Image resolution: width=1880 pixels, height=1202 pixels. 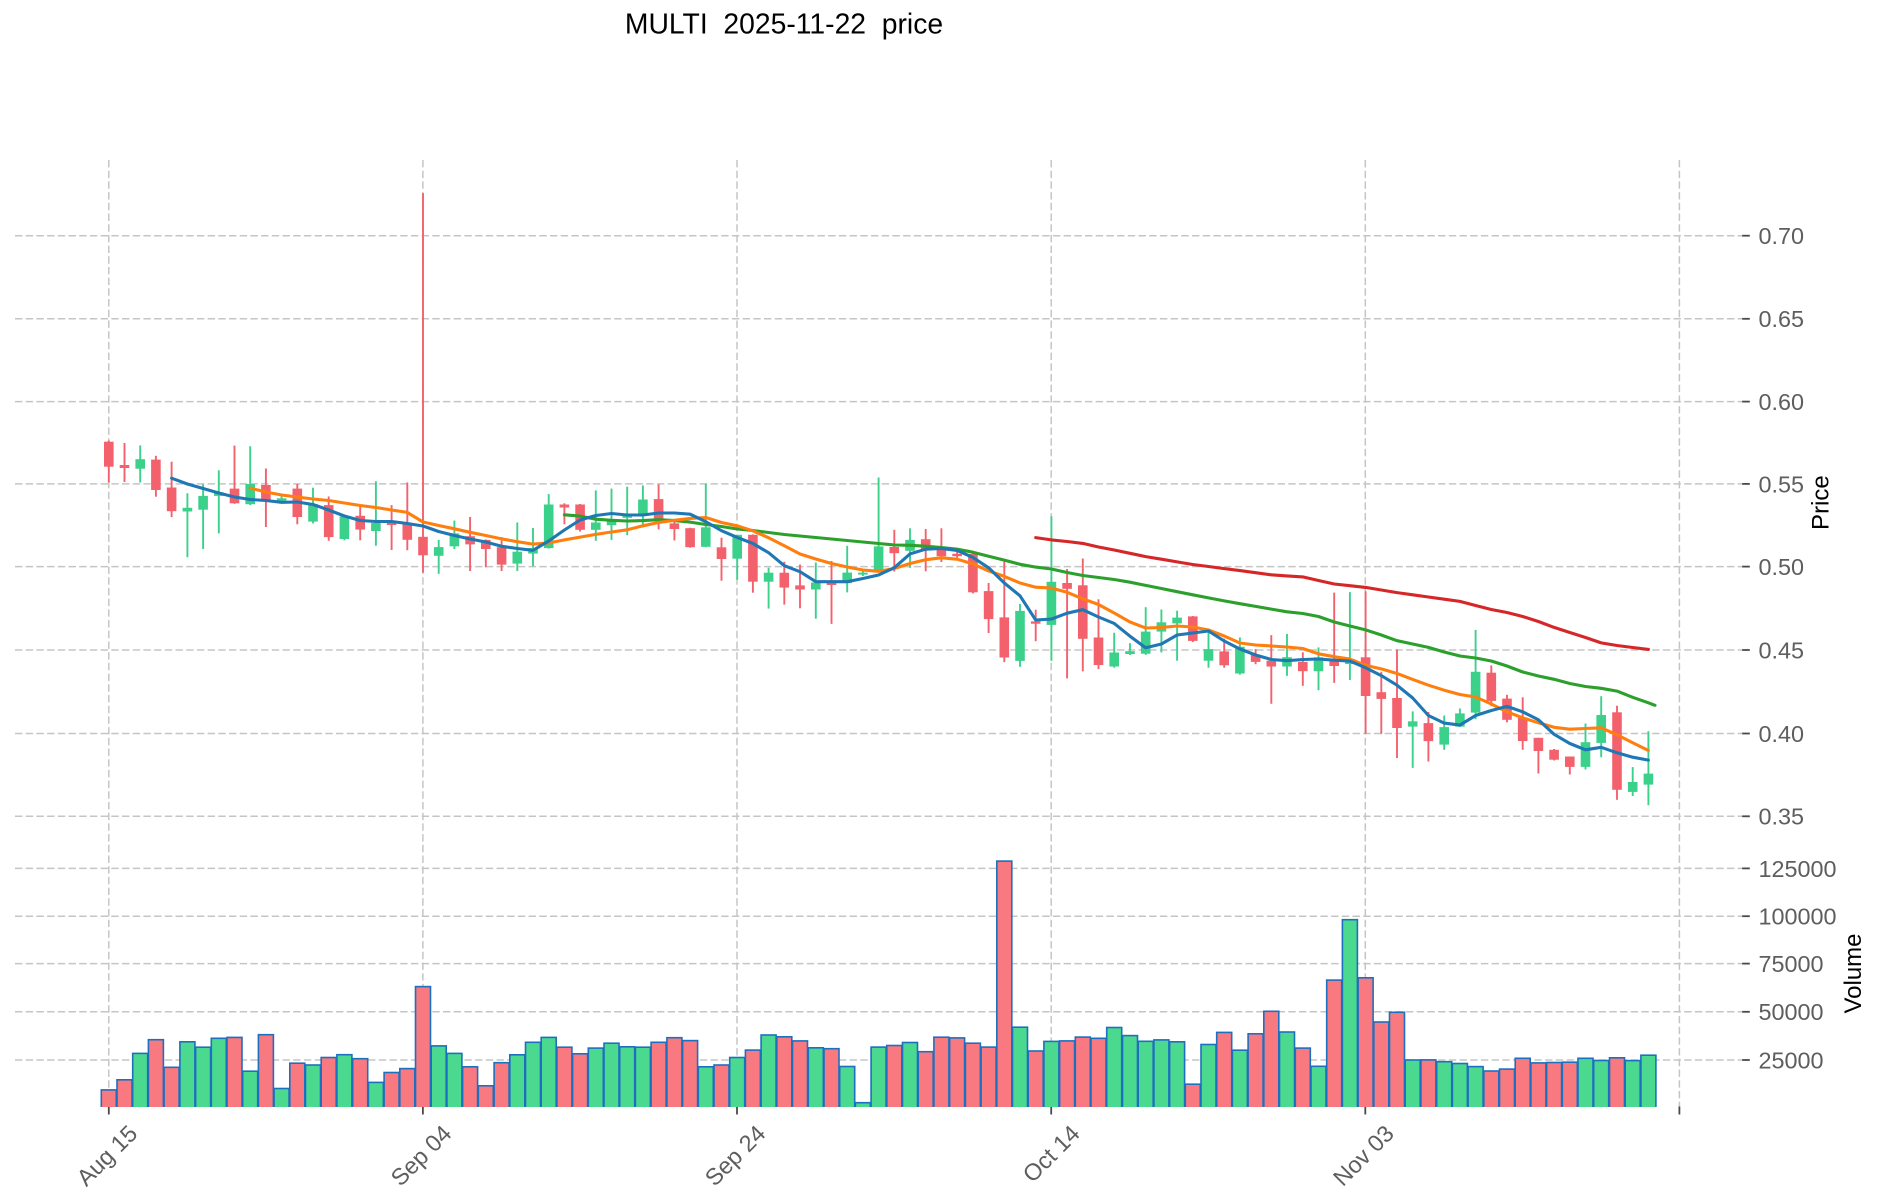 I want to click on svg-text: 0.40, so click(x=1782, y=734).